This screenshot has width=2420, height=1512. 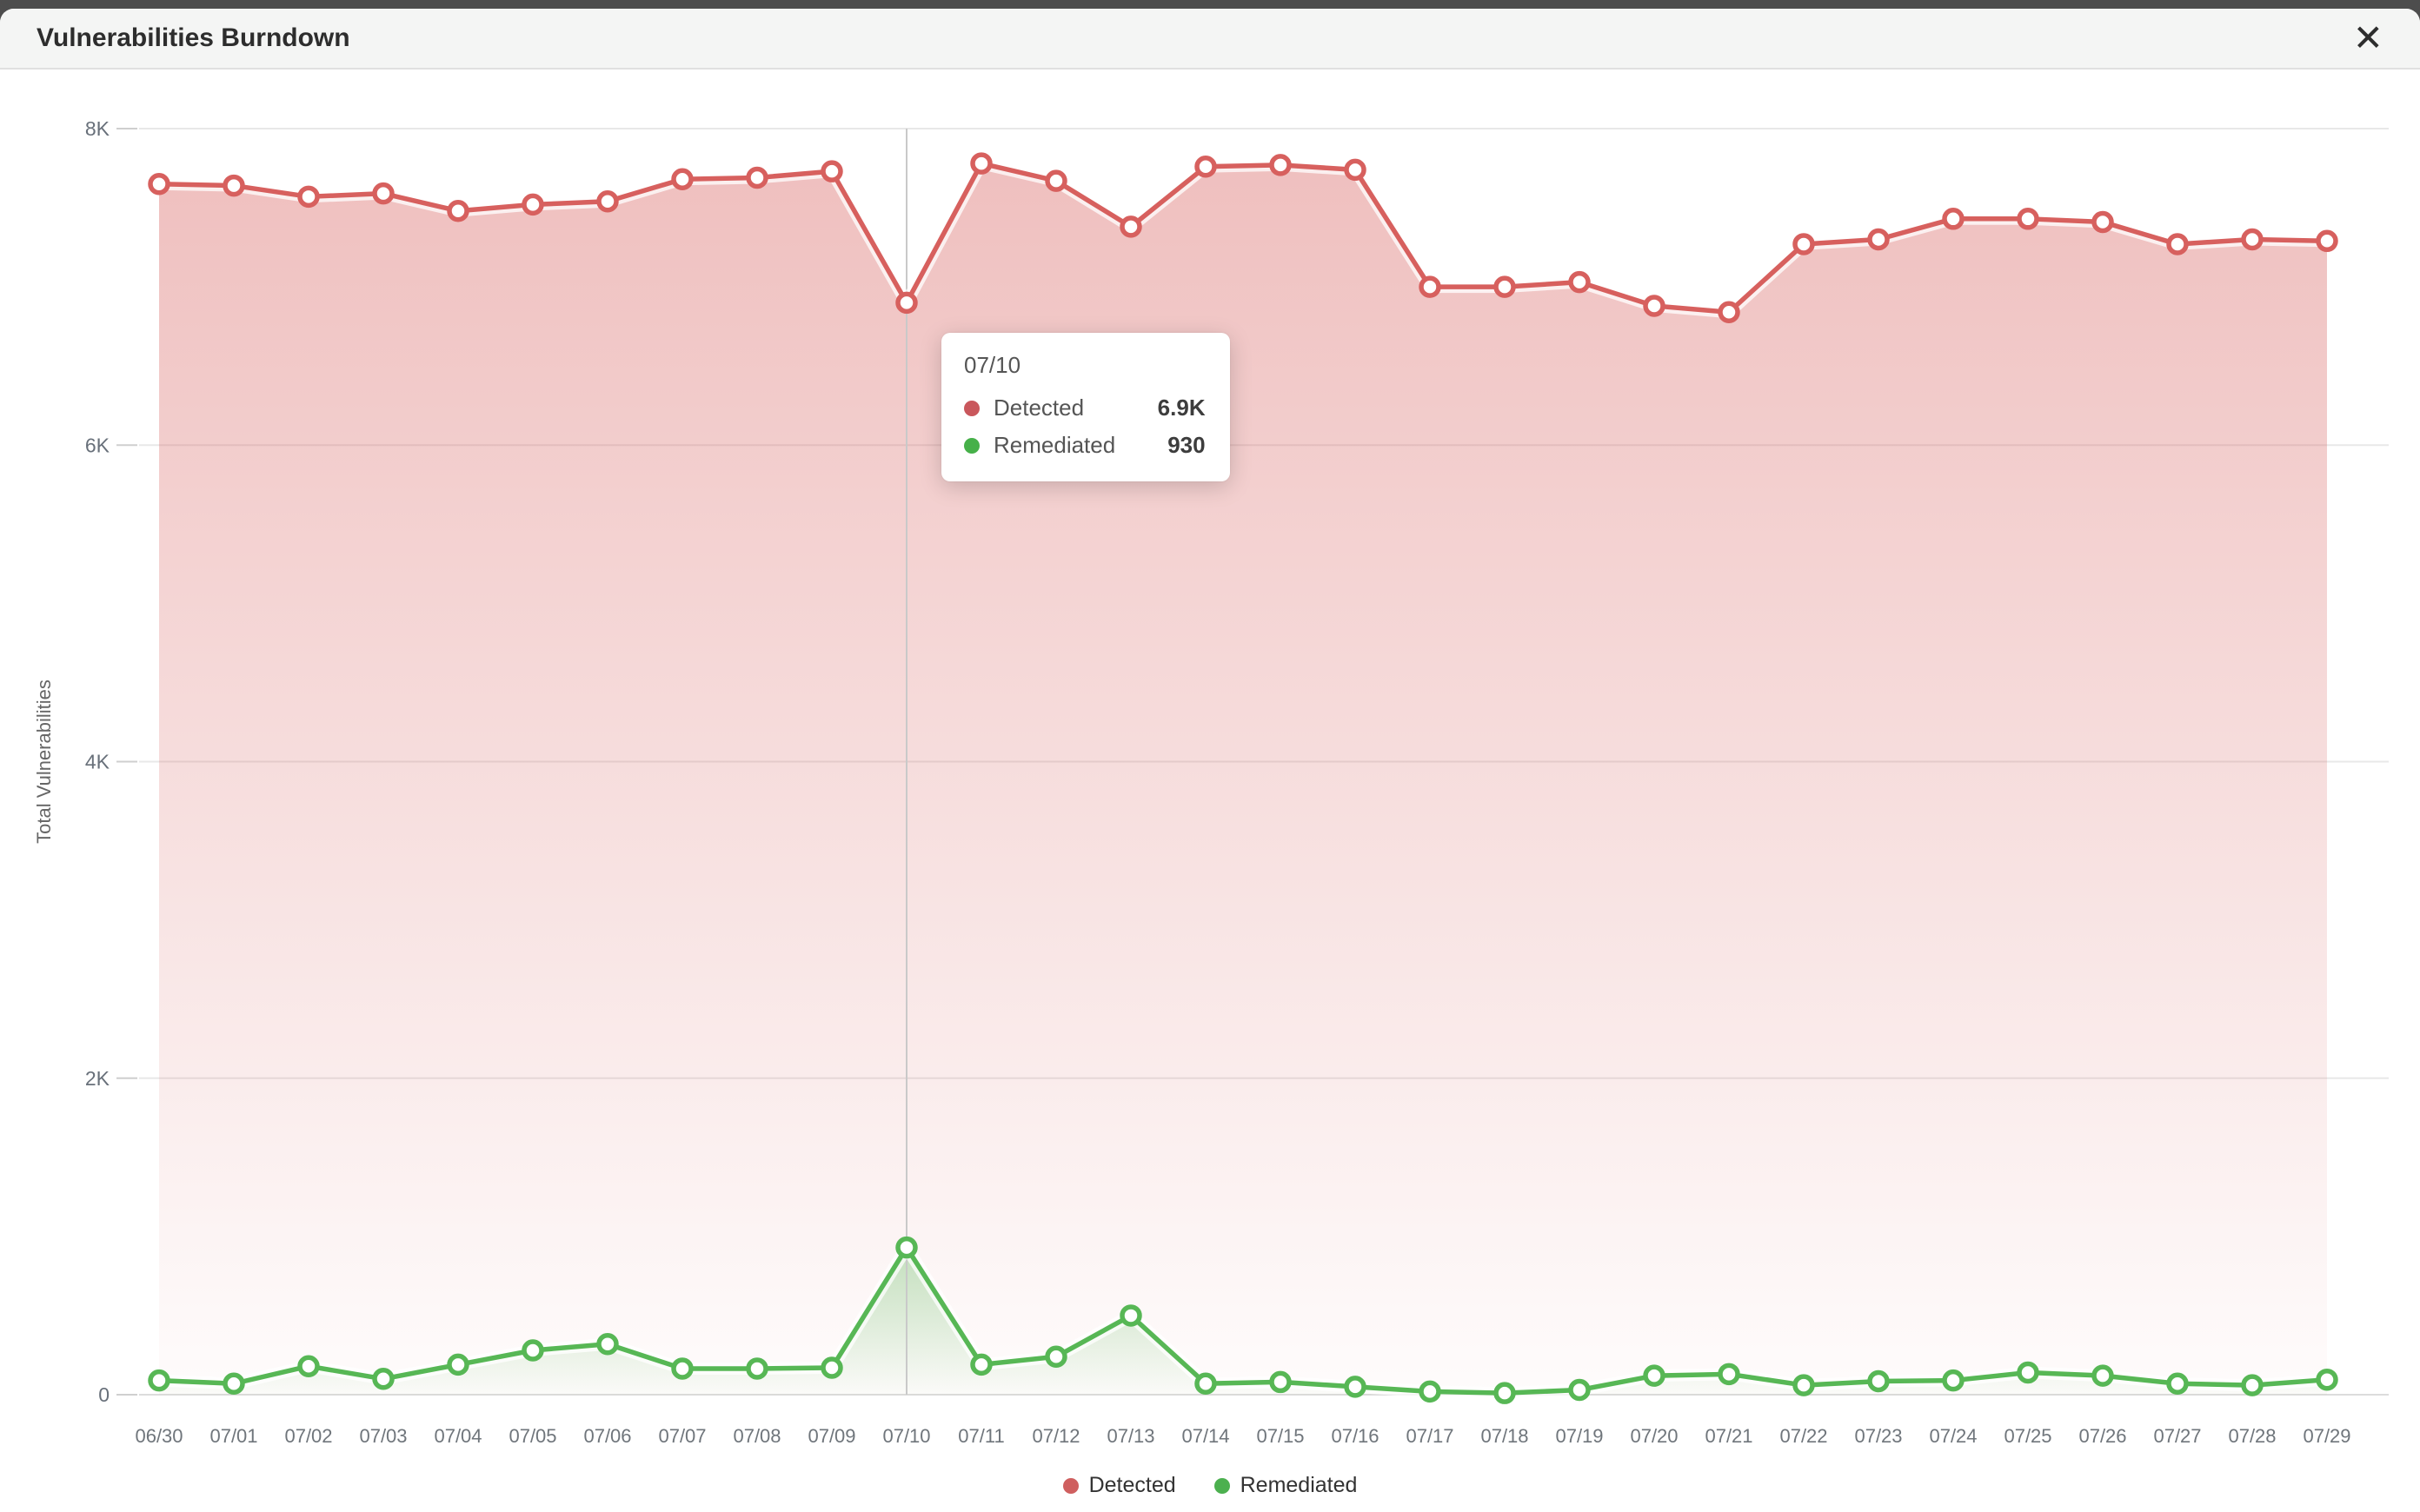 What do you see at coordinates (1130, 1436) in the screenshot?
I see `x-tick-label: 07/13` at bounding box center [1130, 1436].